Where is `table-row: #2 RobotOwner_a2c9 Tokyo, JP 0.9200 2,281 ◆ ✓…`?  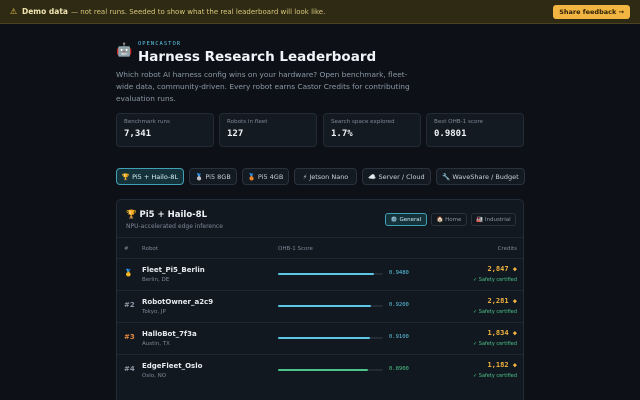
table-row: #2 RobotOwner_a2c9 Tokyo, JP 0.9200 2,281 ◆ ✓… is located at coordinates (320, 306).